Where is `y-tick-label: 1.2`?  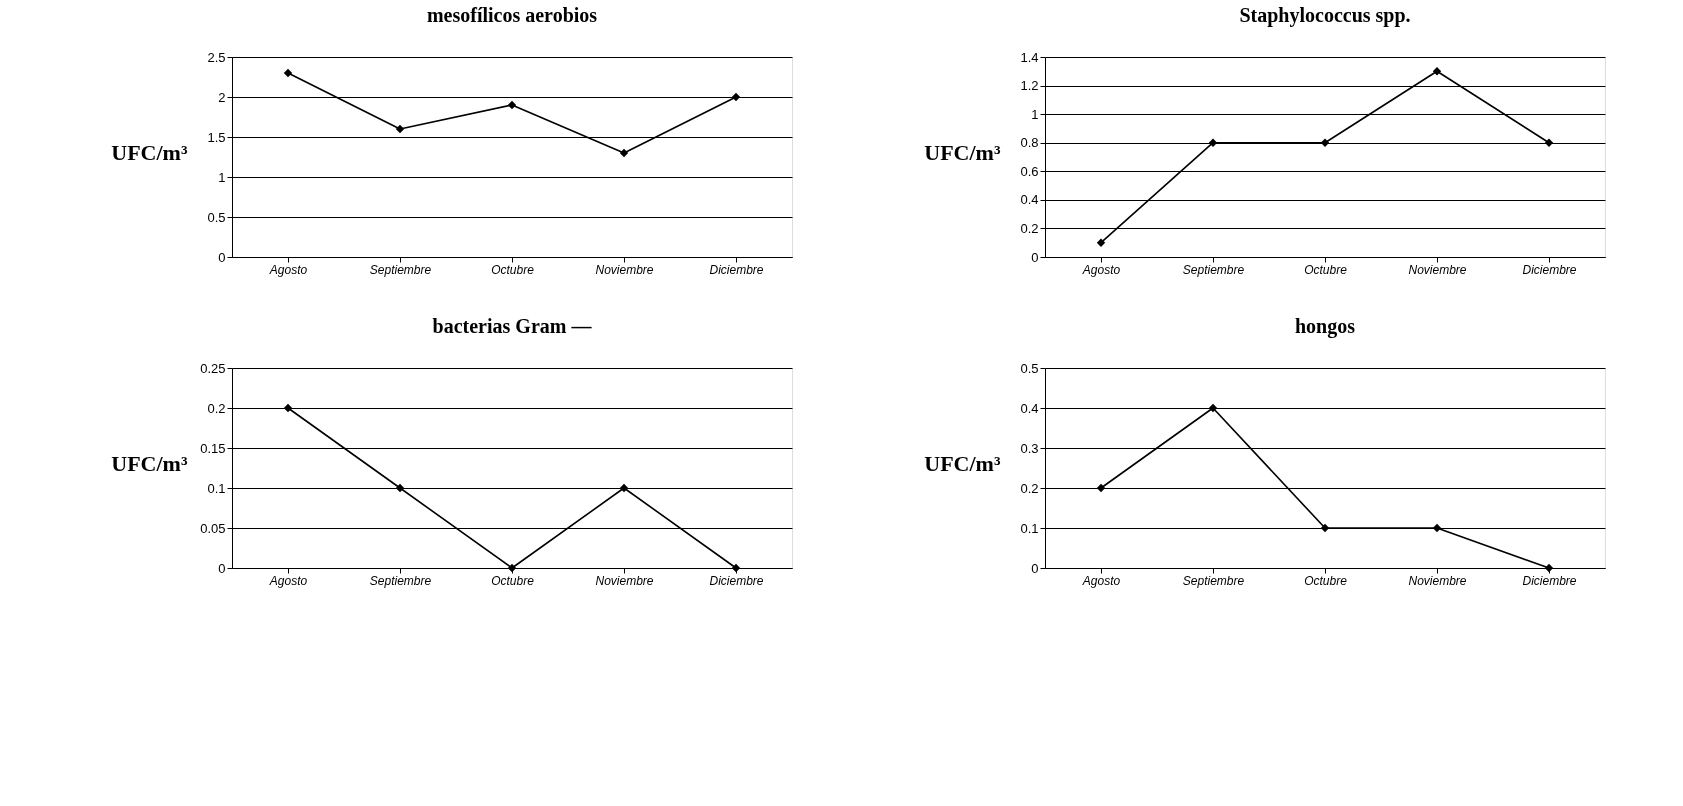 y-tick-label: 1.2 is located at coordinates (1029, 86).